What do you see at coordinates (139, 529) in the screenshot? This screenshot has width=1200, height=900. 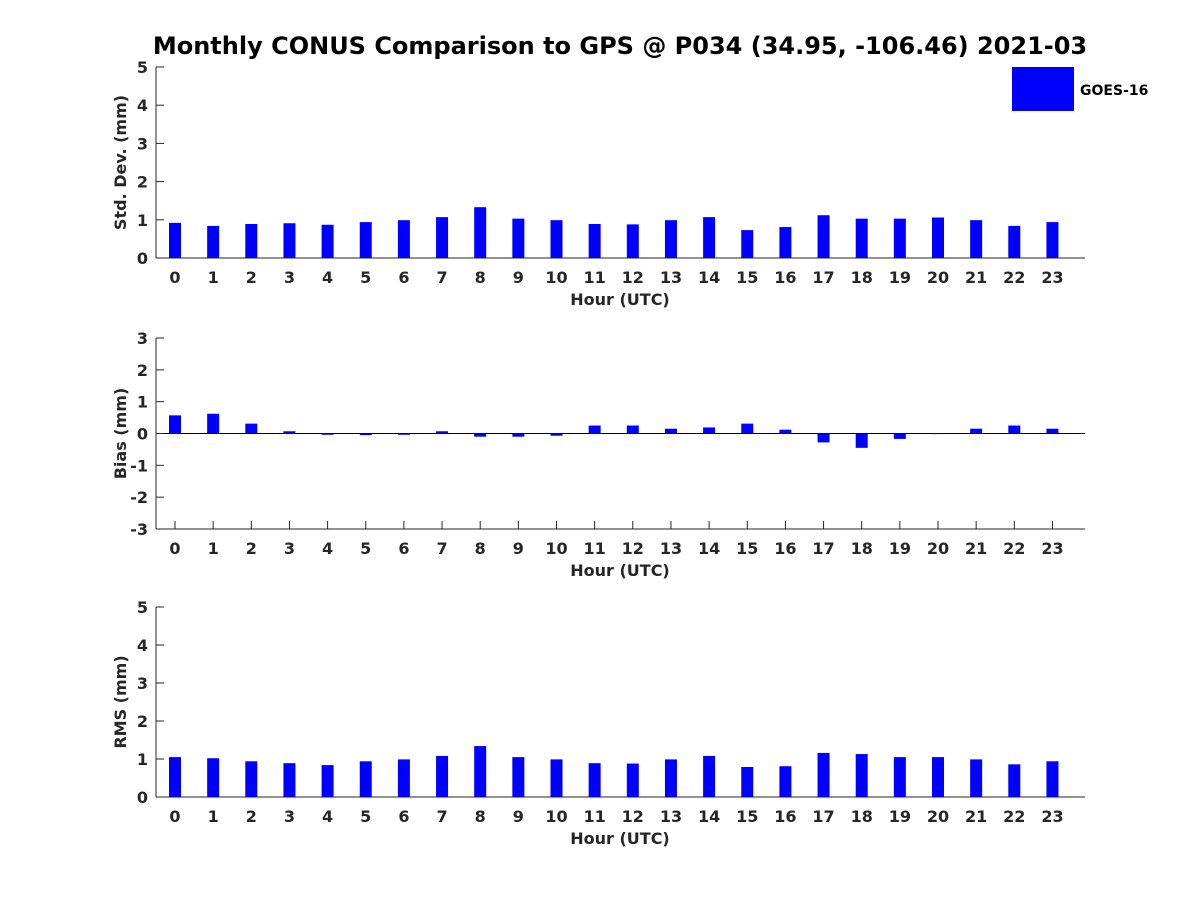 I see `y-tick-label: -3` at bounding box center [139, 529].